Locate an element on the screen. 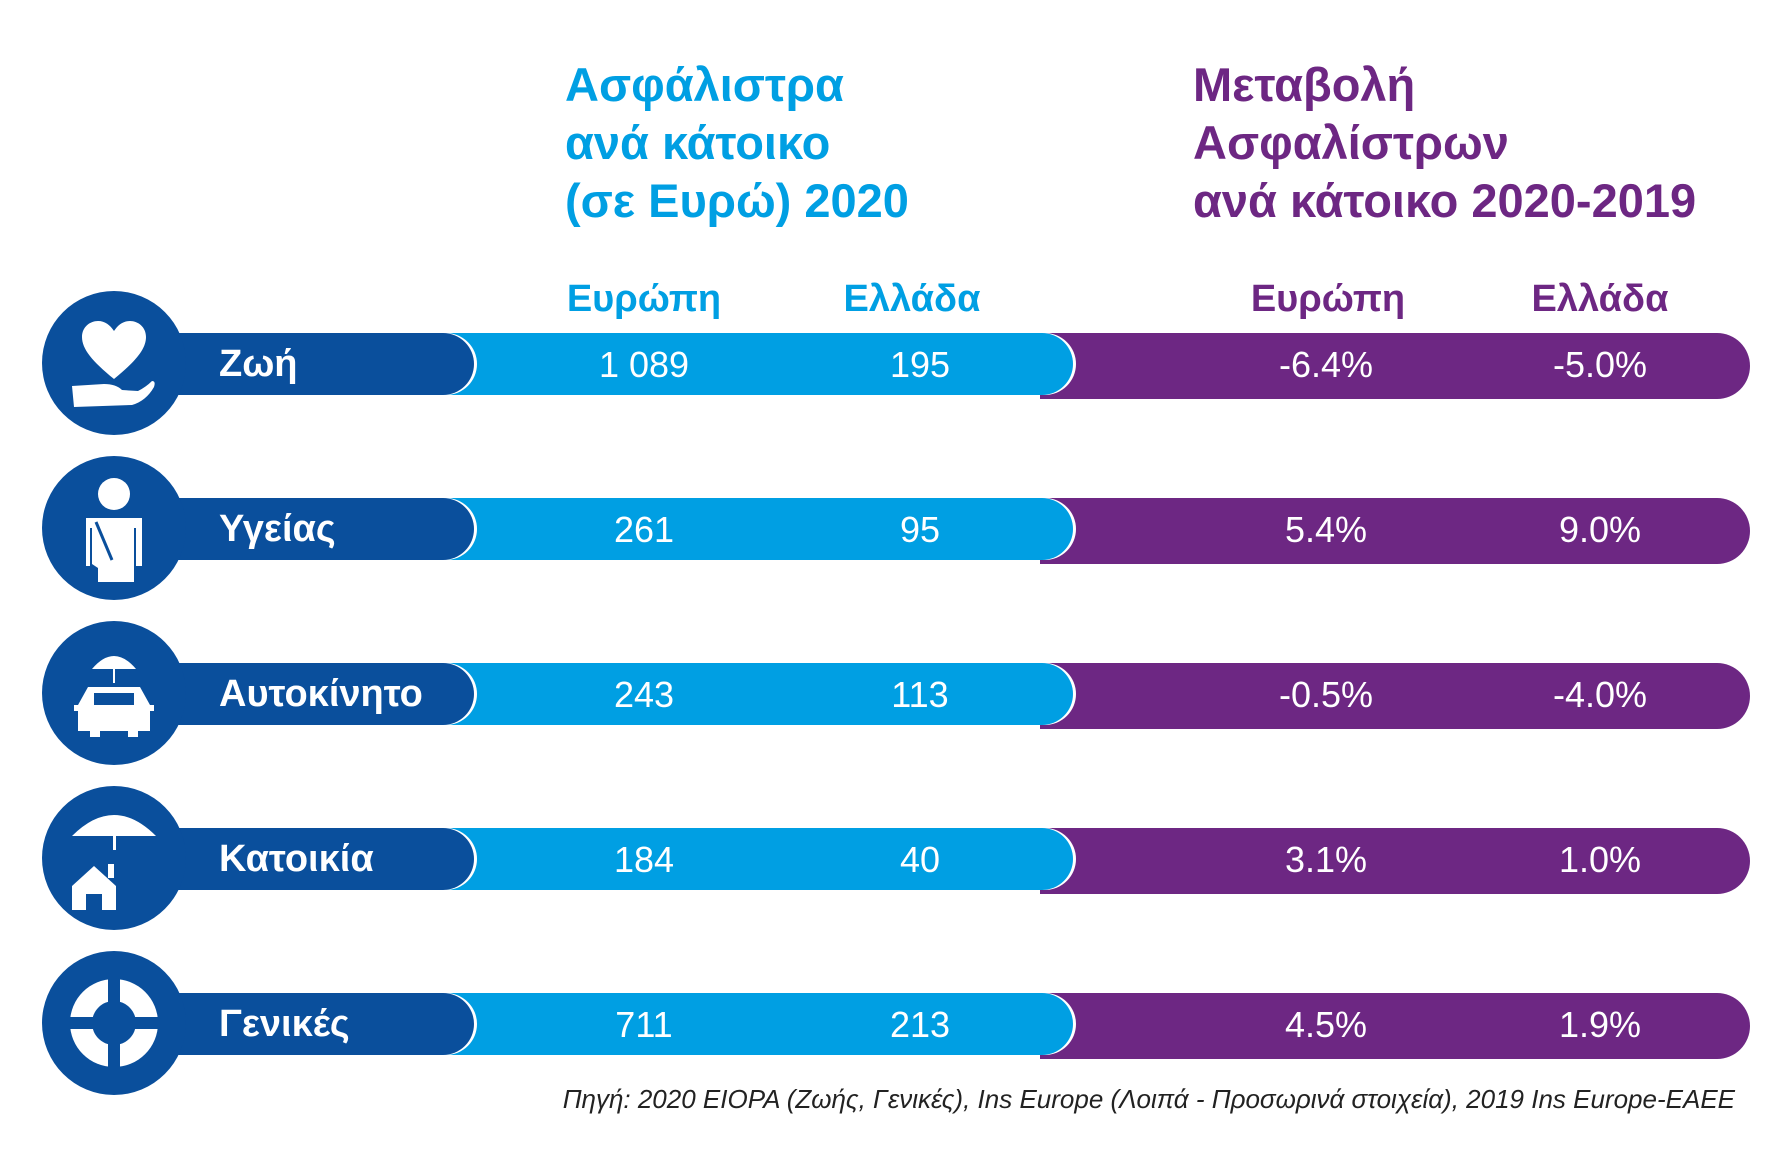 The image size is (1783, 1151). greece-change: 9.0% is located at coordinates (1600, 529).